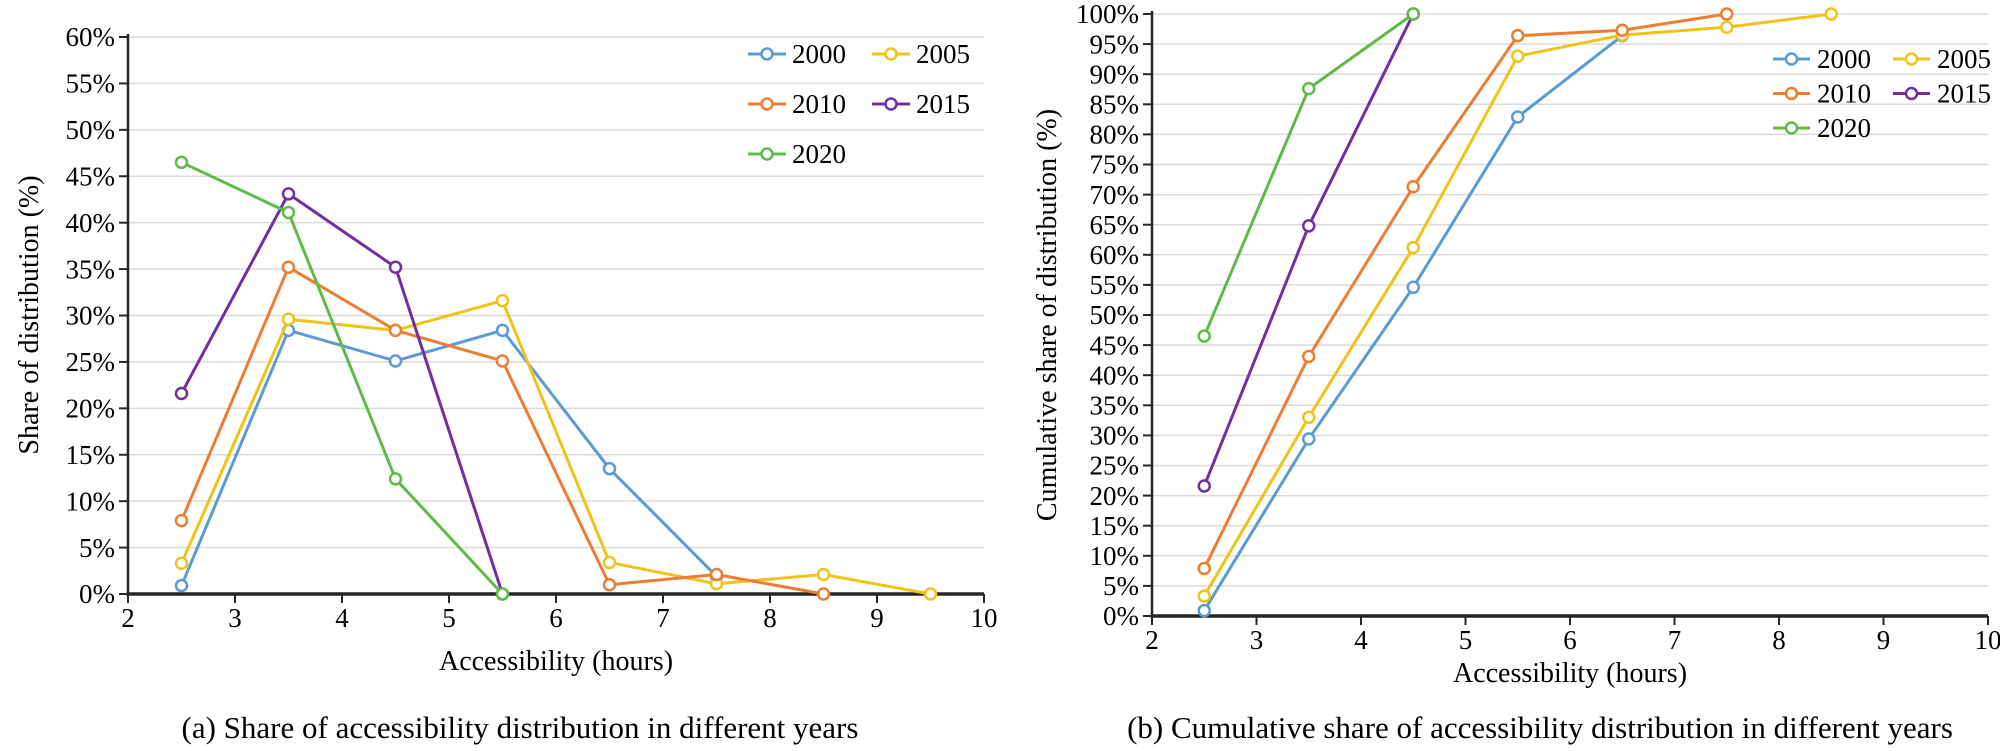 This screenshot has width=2000, height=751. I want to click on legend-label-2015: 2015, so click(943, 104).